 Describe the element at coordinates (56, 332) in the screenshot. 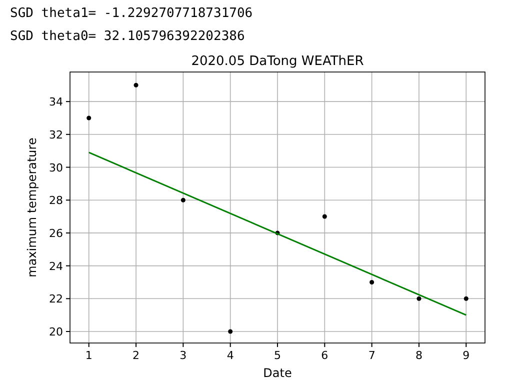

I see `y-tick-label: 20` at that location.